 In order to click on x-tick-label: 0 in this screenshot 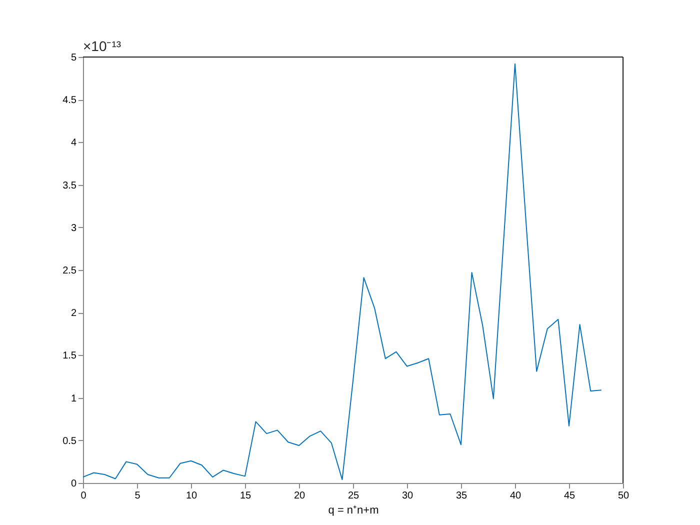, I will do `click(83, 496)`.